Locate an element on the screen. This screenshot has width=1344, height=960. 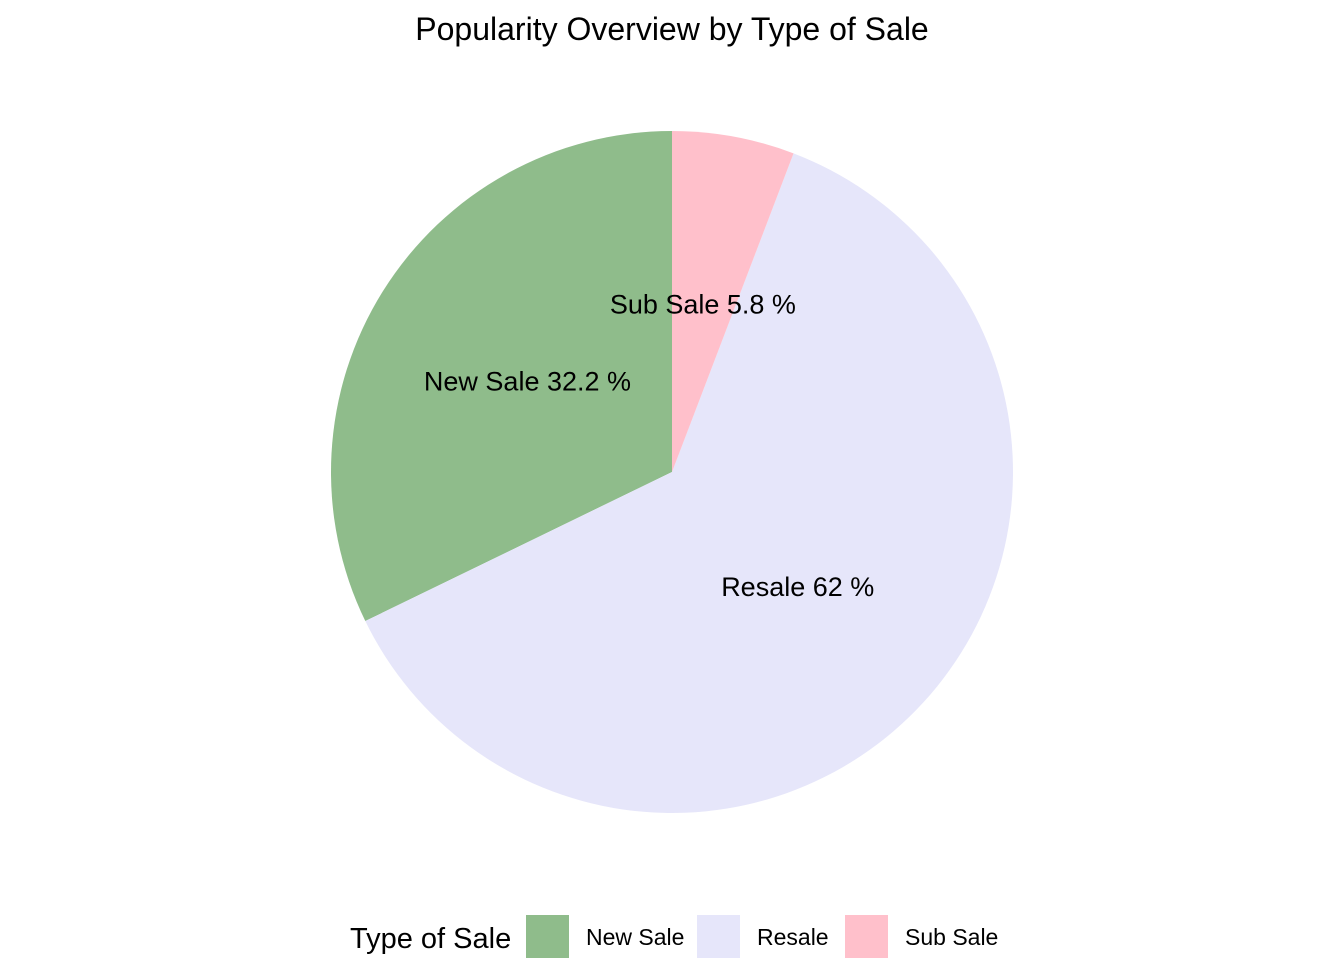
legend-label-sub-sale: Sub Sale is located at coordinates (951, 937).